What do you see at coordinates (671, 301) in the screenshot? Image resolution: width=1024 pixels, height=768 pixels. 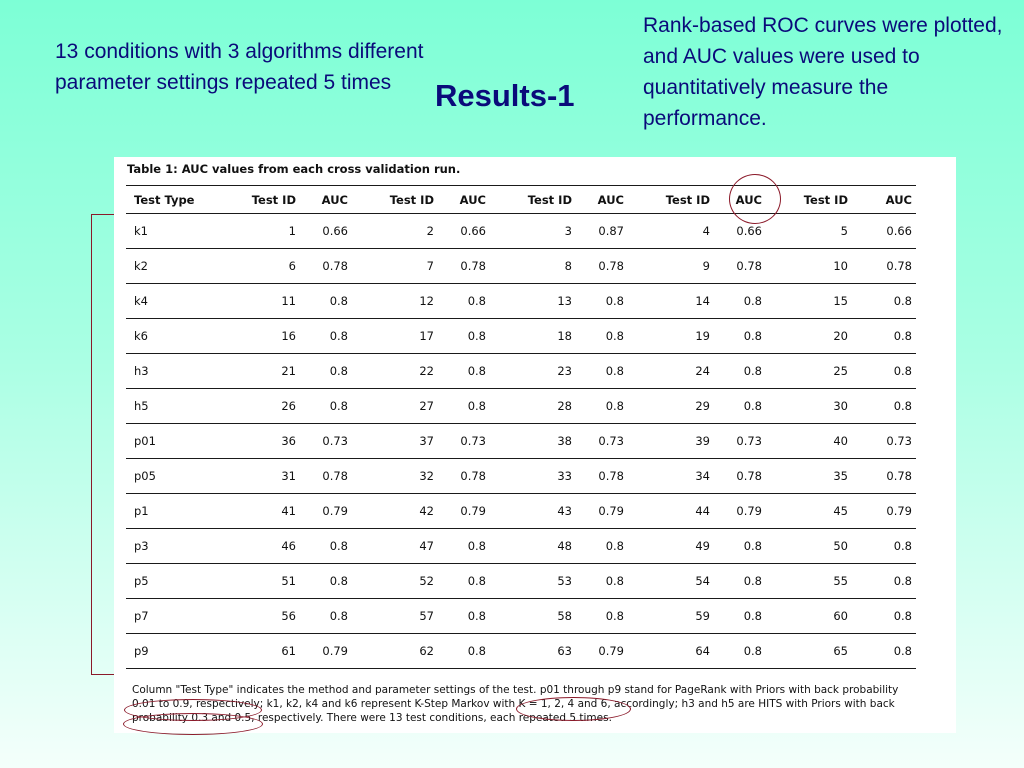 I see `cell-test-id: 14` at bounding box center [671, 301].